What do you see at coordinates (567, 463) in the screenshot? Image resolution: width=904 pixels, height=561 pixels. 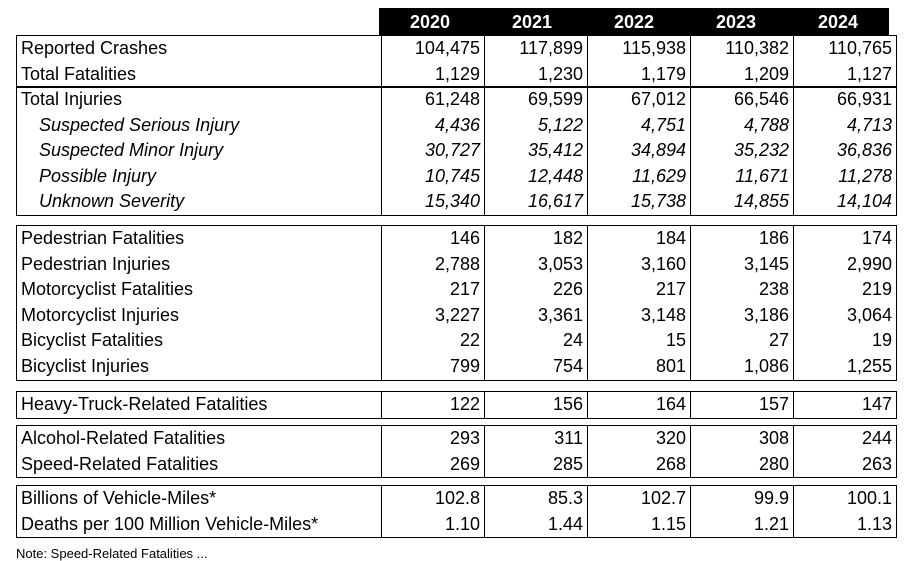 I see `cell-value: 285` at bounding box center [567, 463].